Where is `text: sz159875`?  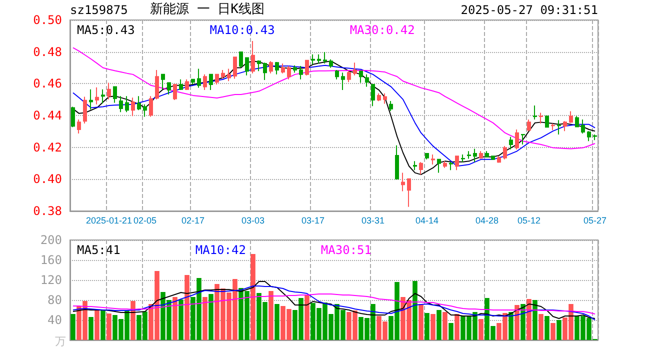 text: sz159875 is located at coordinates (99, 10).